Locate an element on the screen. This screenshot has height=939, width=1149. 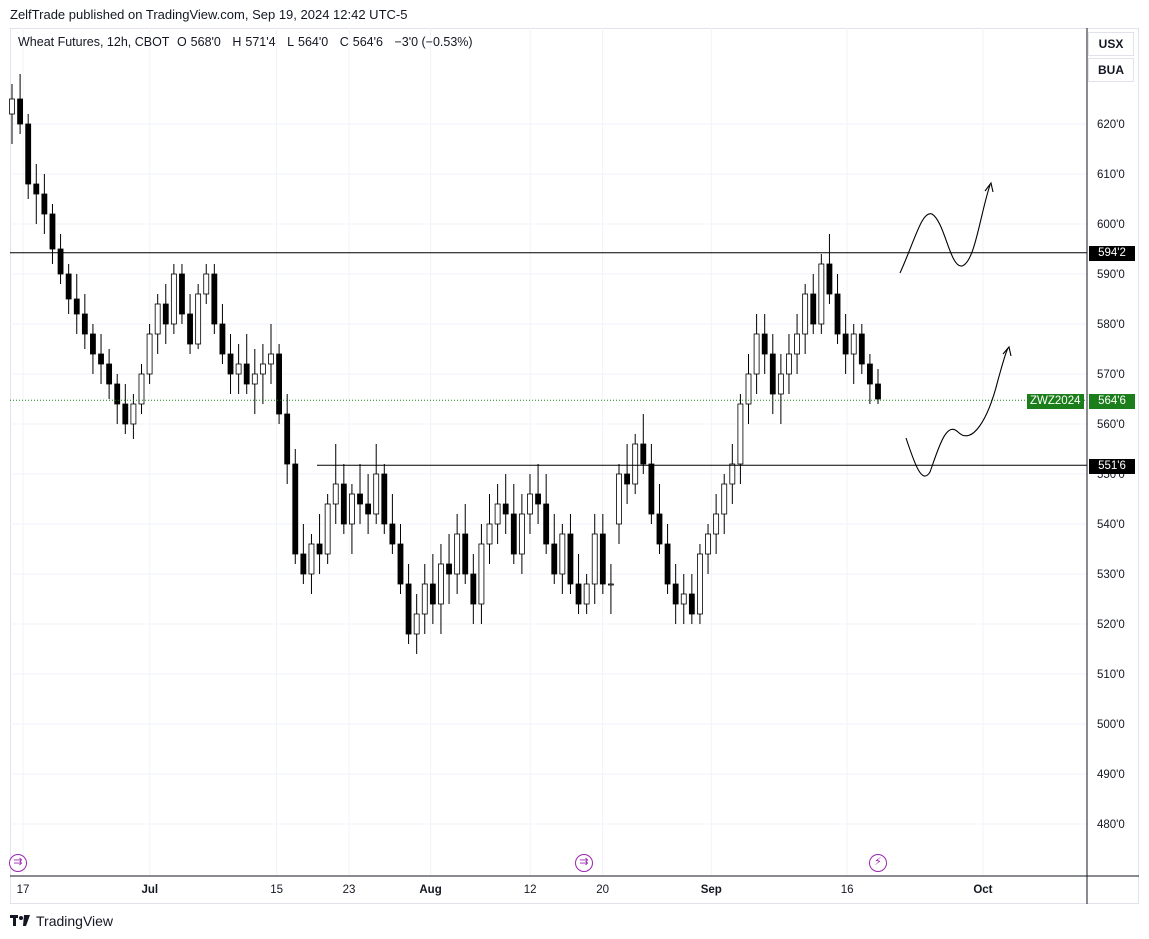
currency-bua-button: BUA is located at coordinates (1111, 70).